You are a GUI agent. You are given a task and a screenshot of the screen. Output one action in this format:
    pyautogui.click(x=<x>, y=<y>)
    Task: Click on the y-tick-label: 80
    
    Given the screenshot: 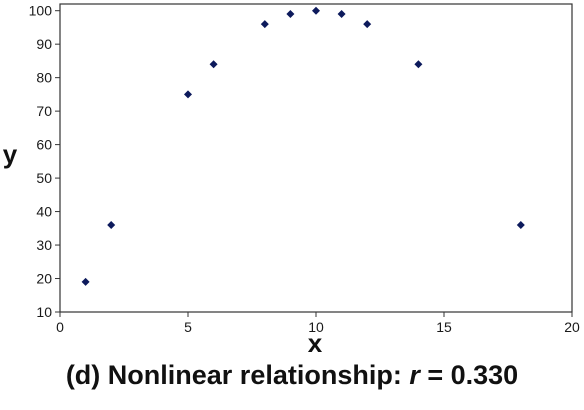 What is the action you would take?
    pyautogui.click(x=44, y=78)
    